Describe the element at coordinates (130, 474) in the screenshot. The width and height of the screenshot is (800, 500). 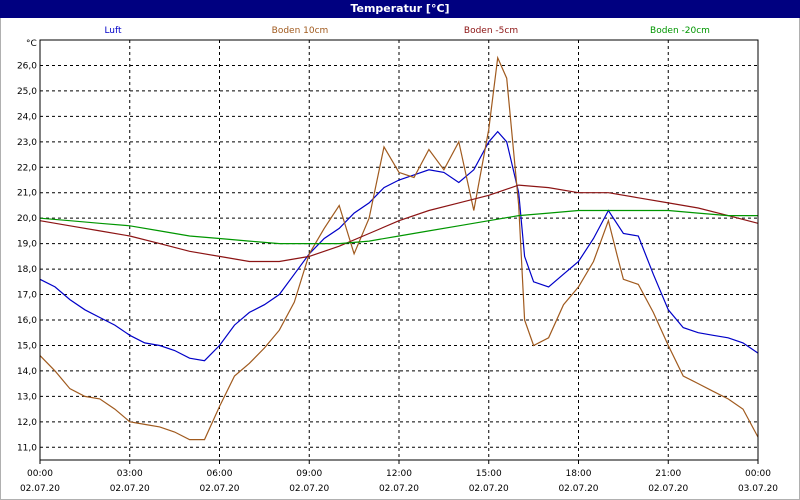
I see `x-tick-time: 03:00` at that location.